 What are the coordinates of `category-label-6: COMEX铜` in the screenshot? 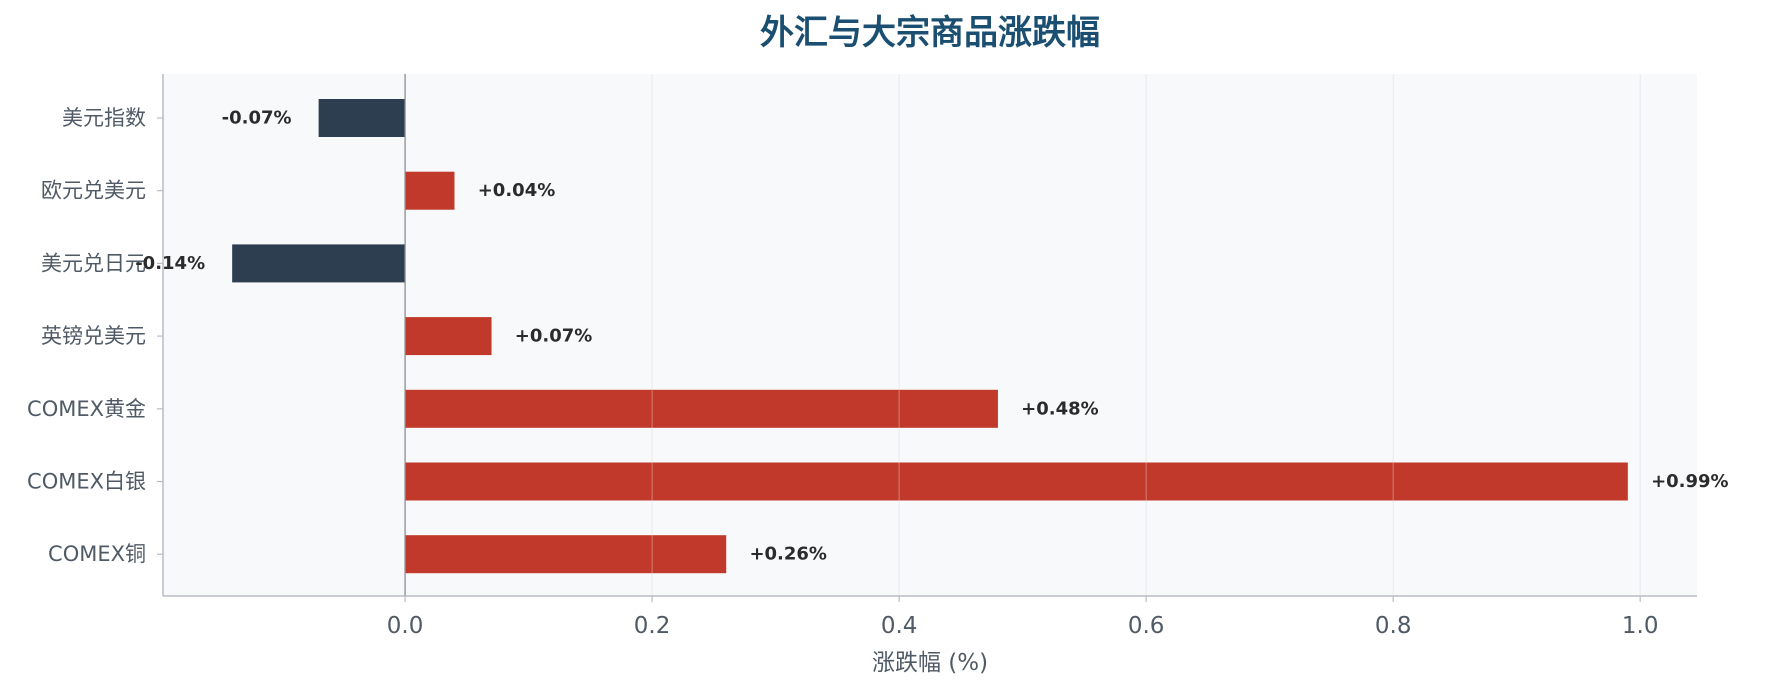 It's located at (97, 554).